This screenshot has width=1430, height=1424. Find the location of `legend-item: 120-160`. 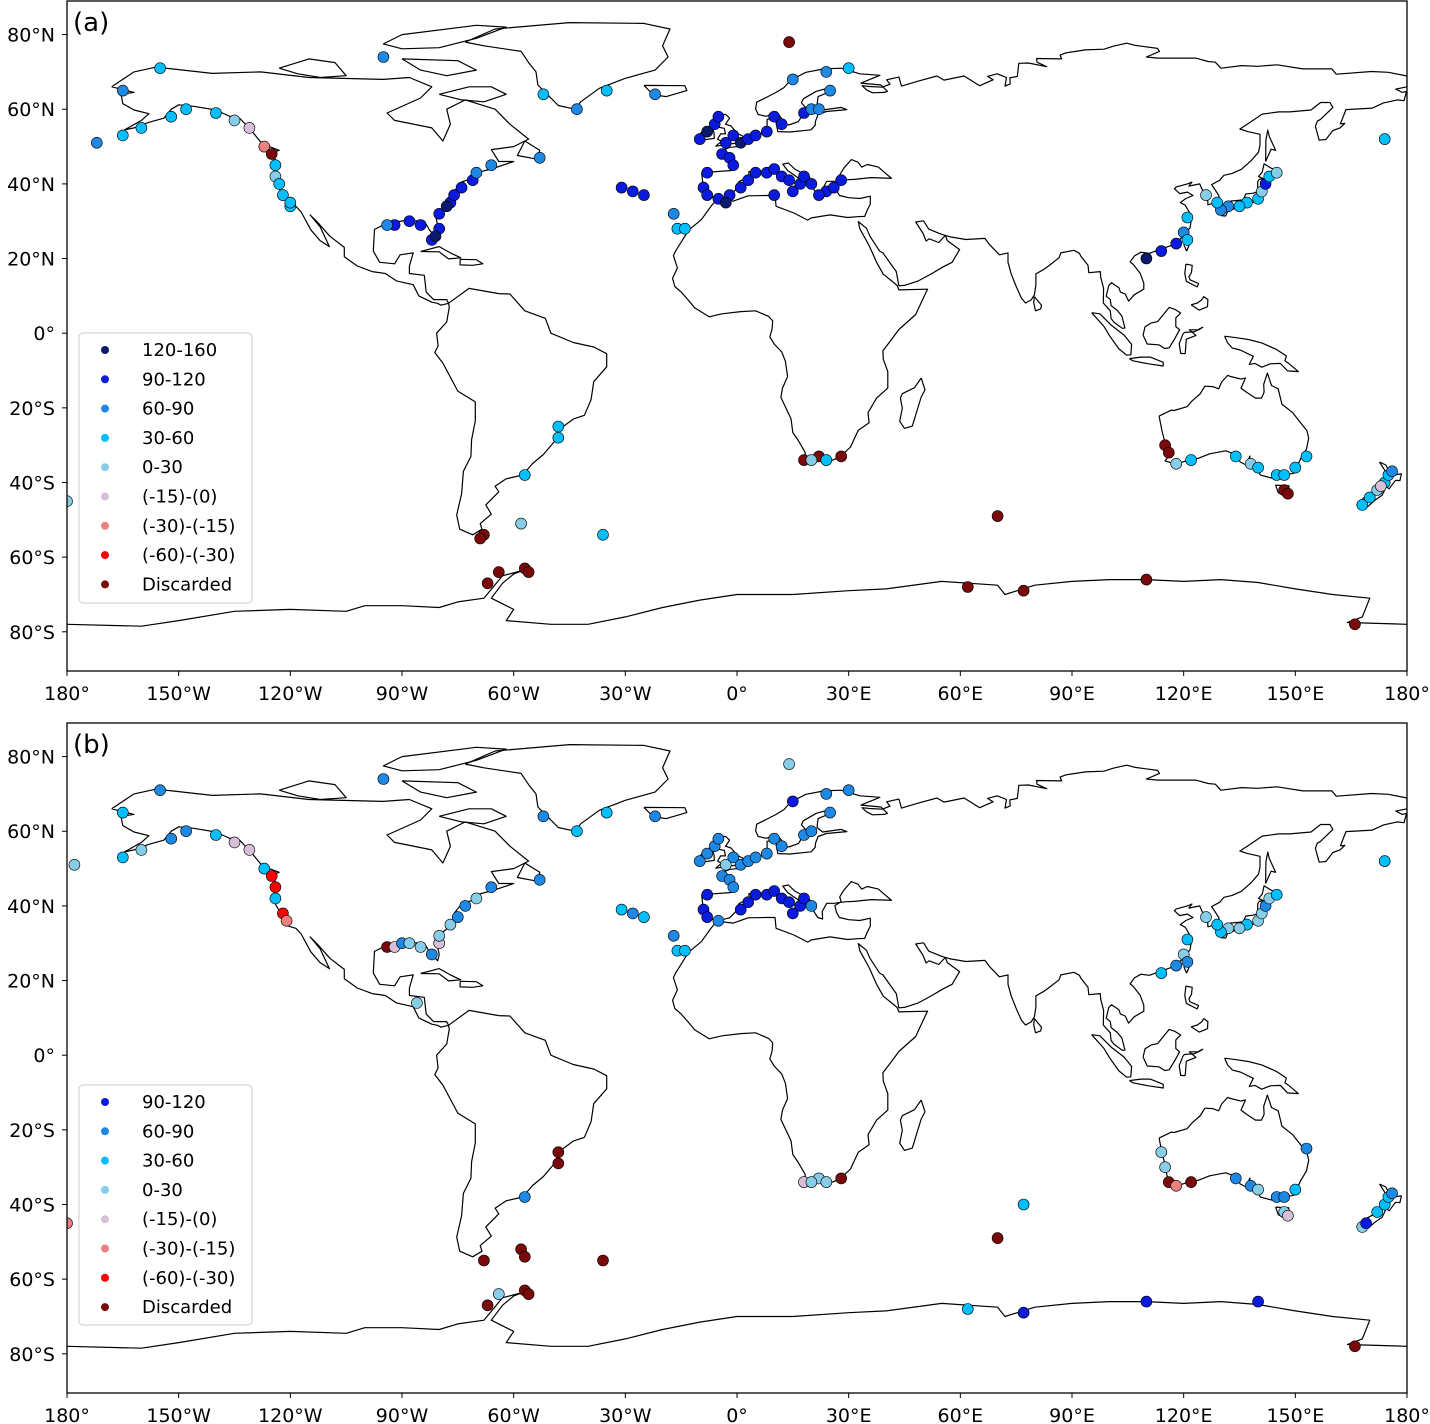

legend-item: 120-160 is located at coordinates (159, 350).